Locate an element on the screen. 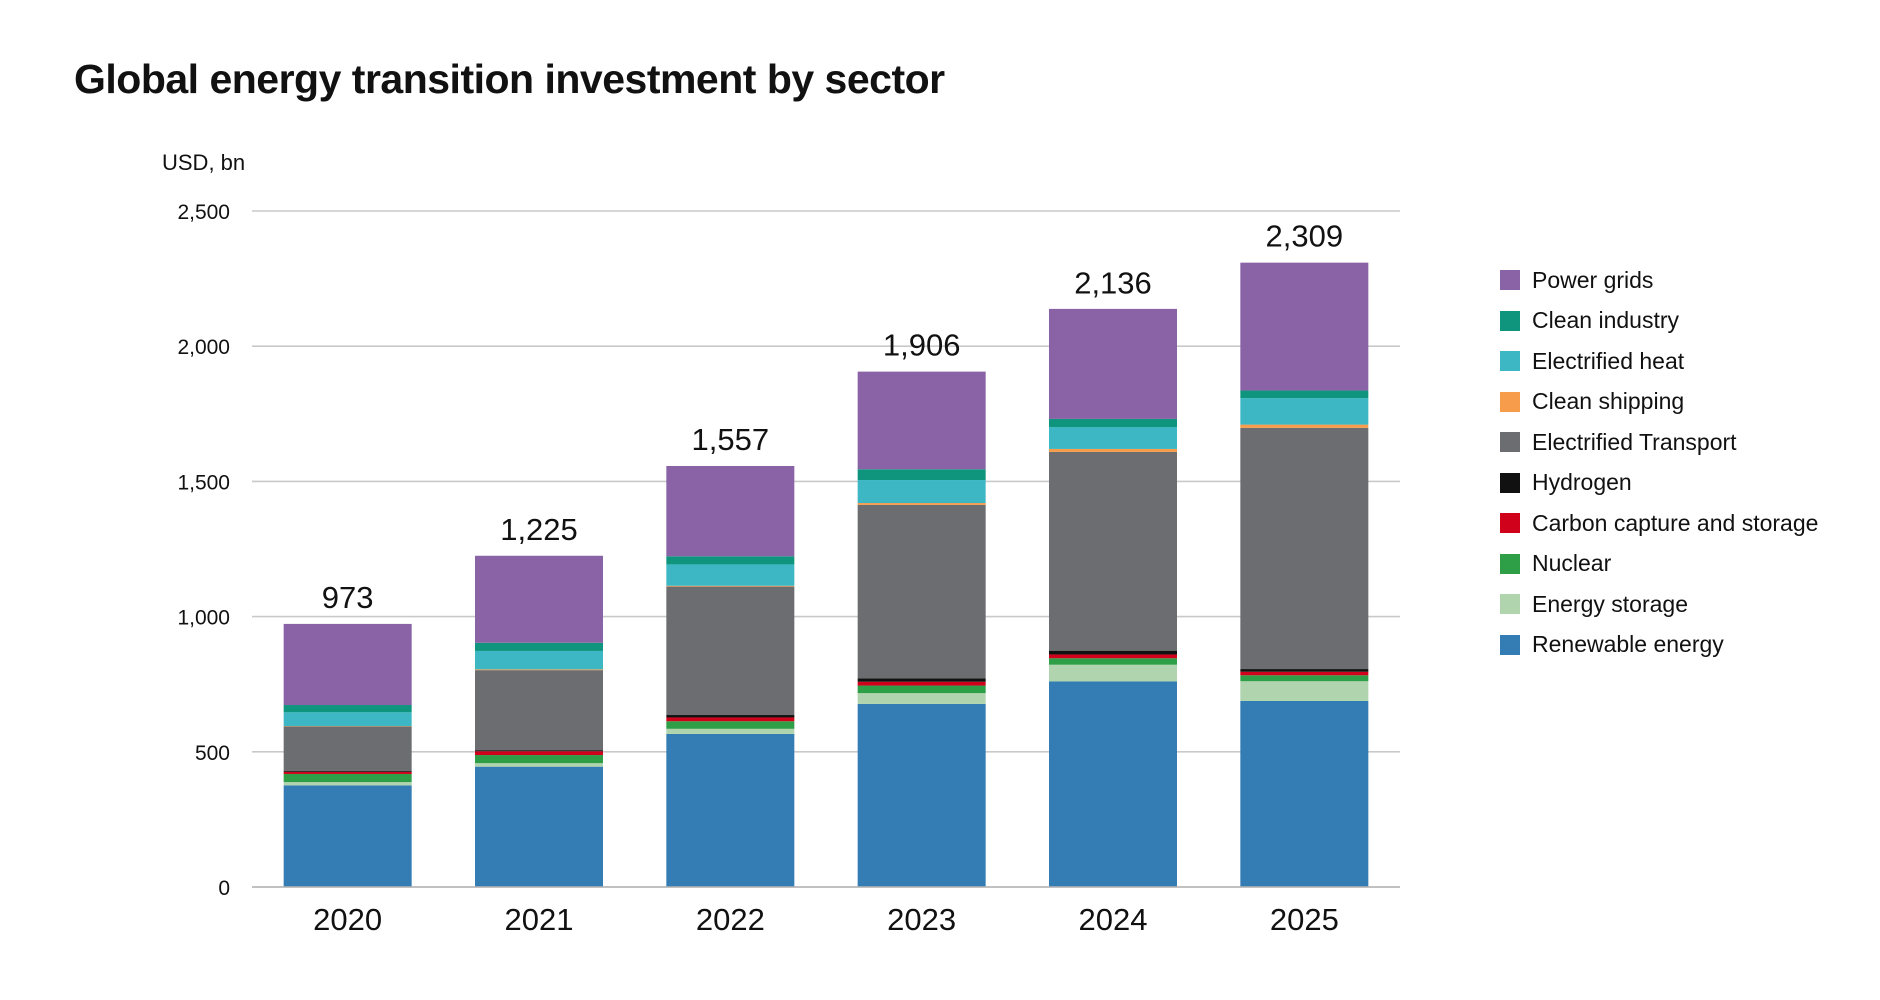 The image size is (1880, 1000). legend-item: Power grids is located at coordinates (1659, 280).